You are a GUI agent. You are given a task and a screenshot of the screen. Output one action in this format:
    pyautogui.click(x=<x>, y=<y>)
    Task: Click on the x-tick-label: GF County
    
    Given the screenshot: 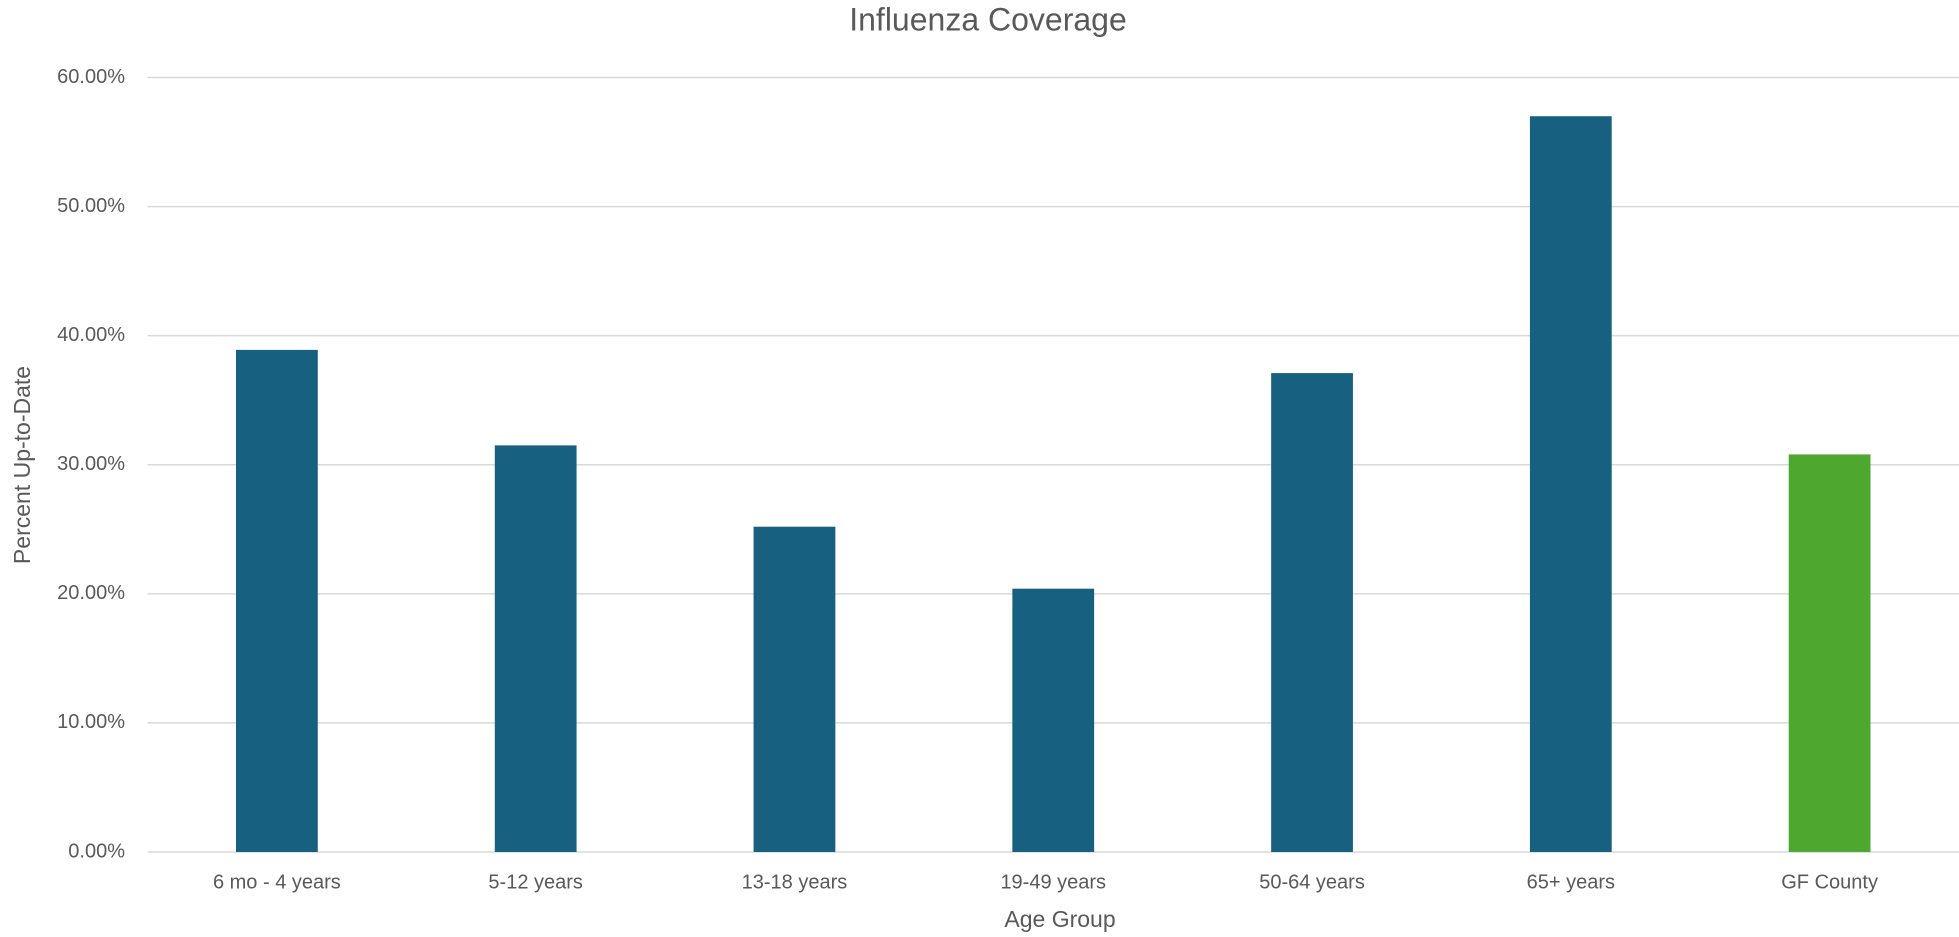 What is the action you would take?
    pyautogui.click(x=1829, y=882)
    